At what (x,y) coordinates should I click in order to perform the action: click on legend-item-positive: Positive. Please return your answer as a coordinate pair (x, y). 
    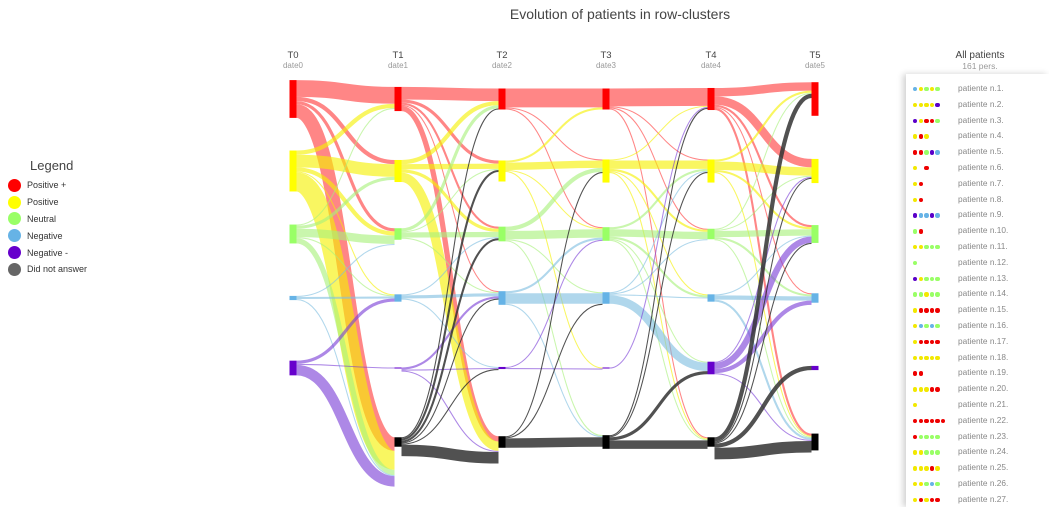
    Looking at the image, I should click on (47, 202).